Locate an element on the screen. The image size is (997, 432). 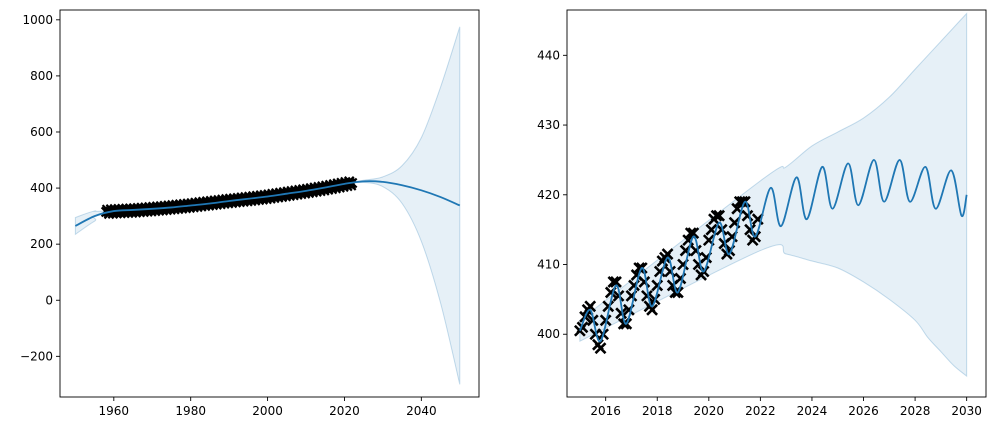
x-tick-label: 2022 is located at coordinates (760, 411).